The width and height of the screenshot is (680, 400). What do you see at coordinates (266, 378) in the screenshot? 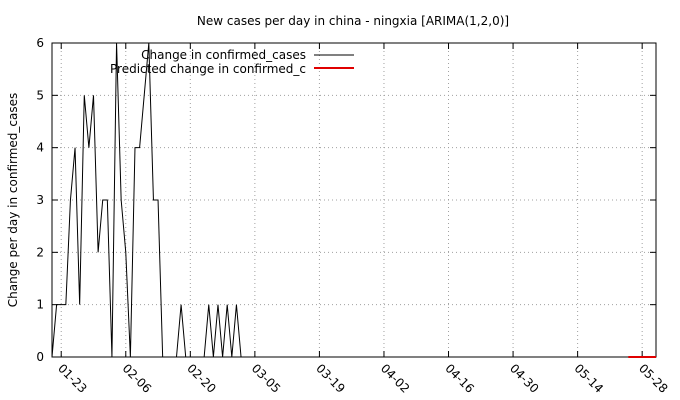
I see `x-tick-label: 03-05` at bounding box center [266, 378].